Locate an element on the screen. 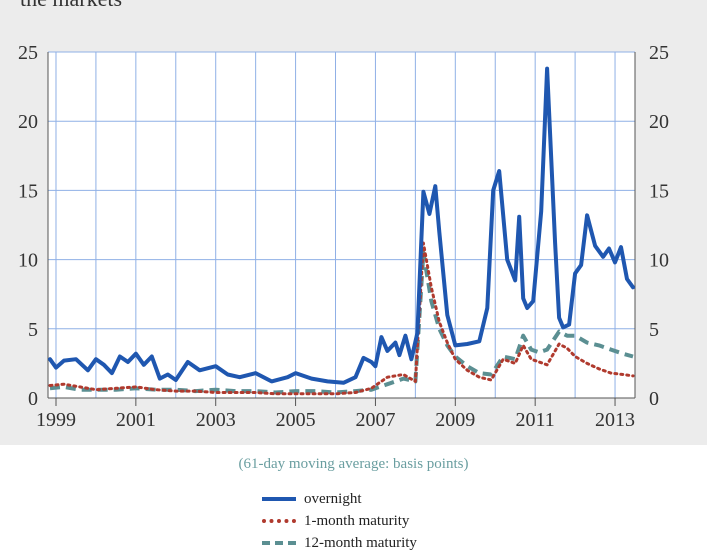 The width and height of the screenshot is (707, 558). x-tick-label: 2013 is located at coordinates (615, 420).